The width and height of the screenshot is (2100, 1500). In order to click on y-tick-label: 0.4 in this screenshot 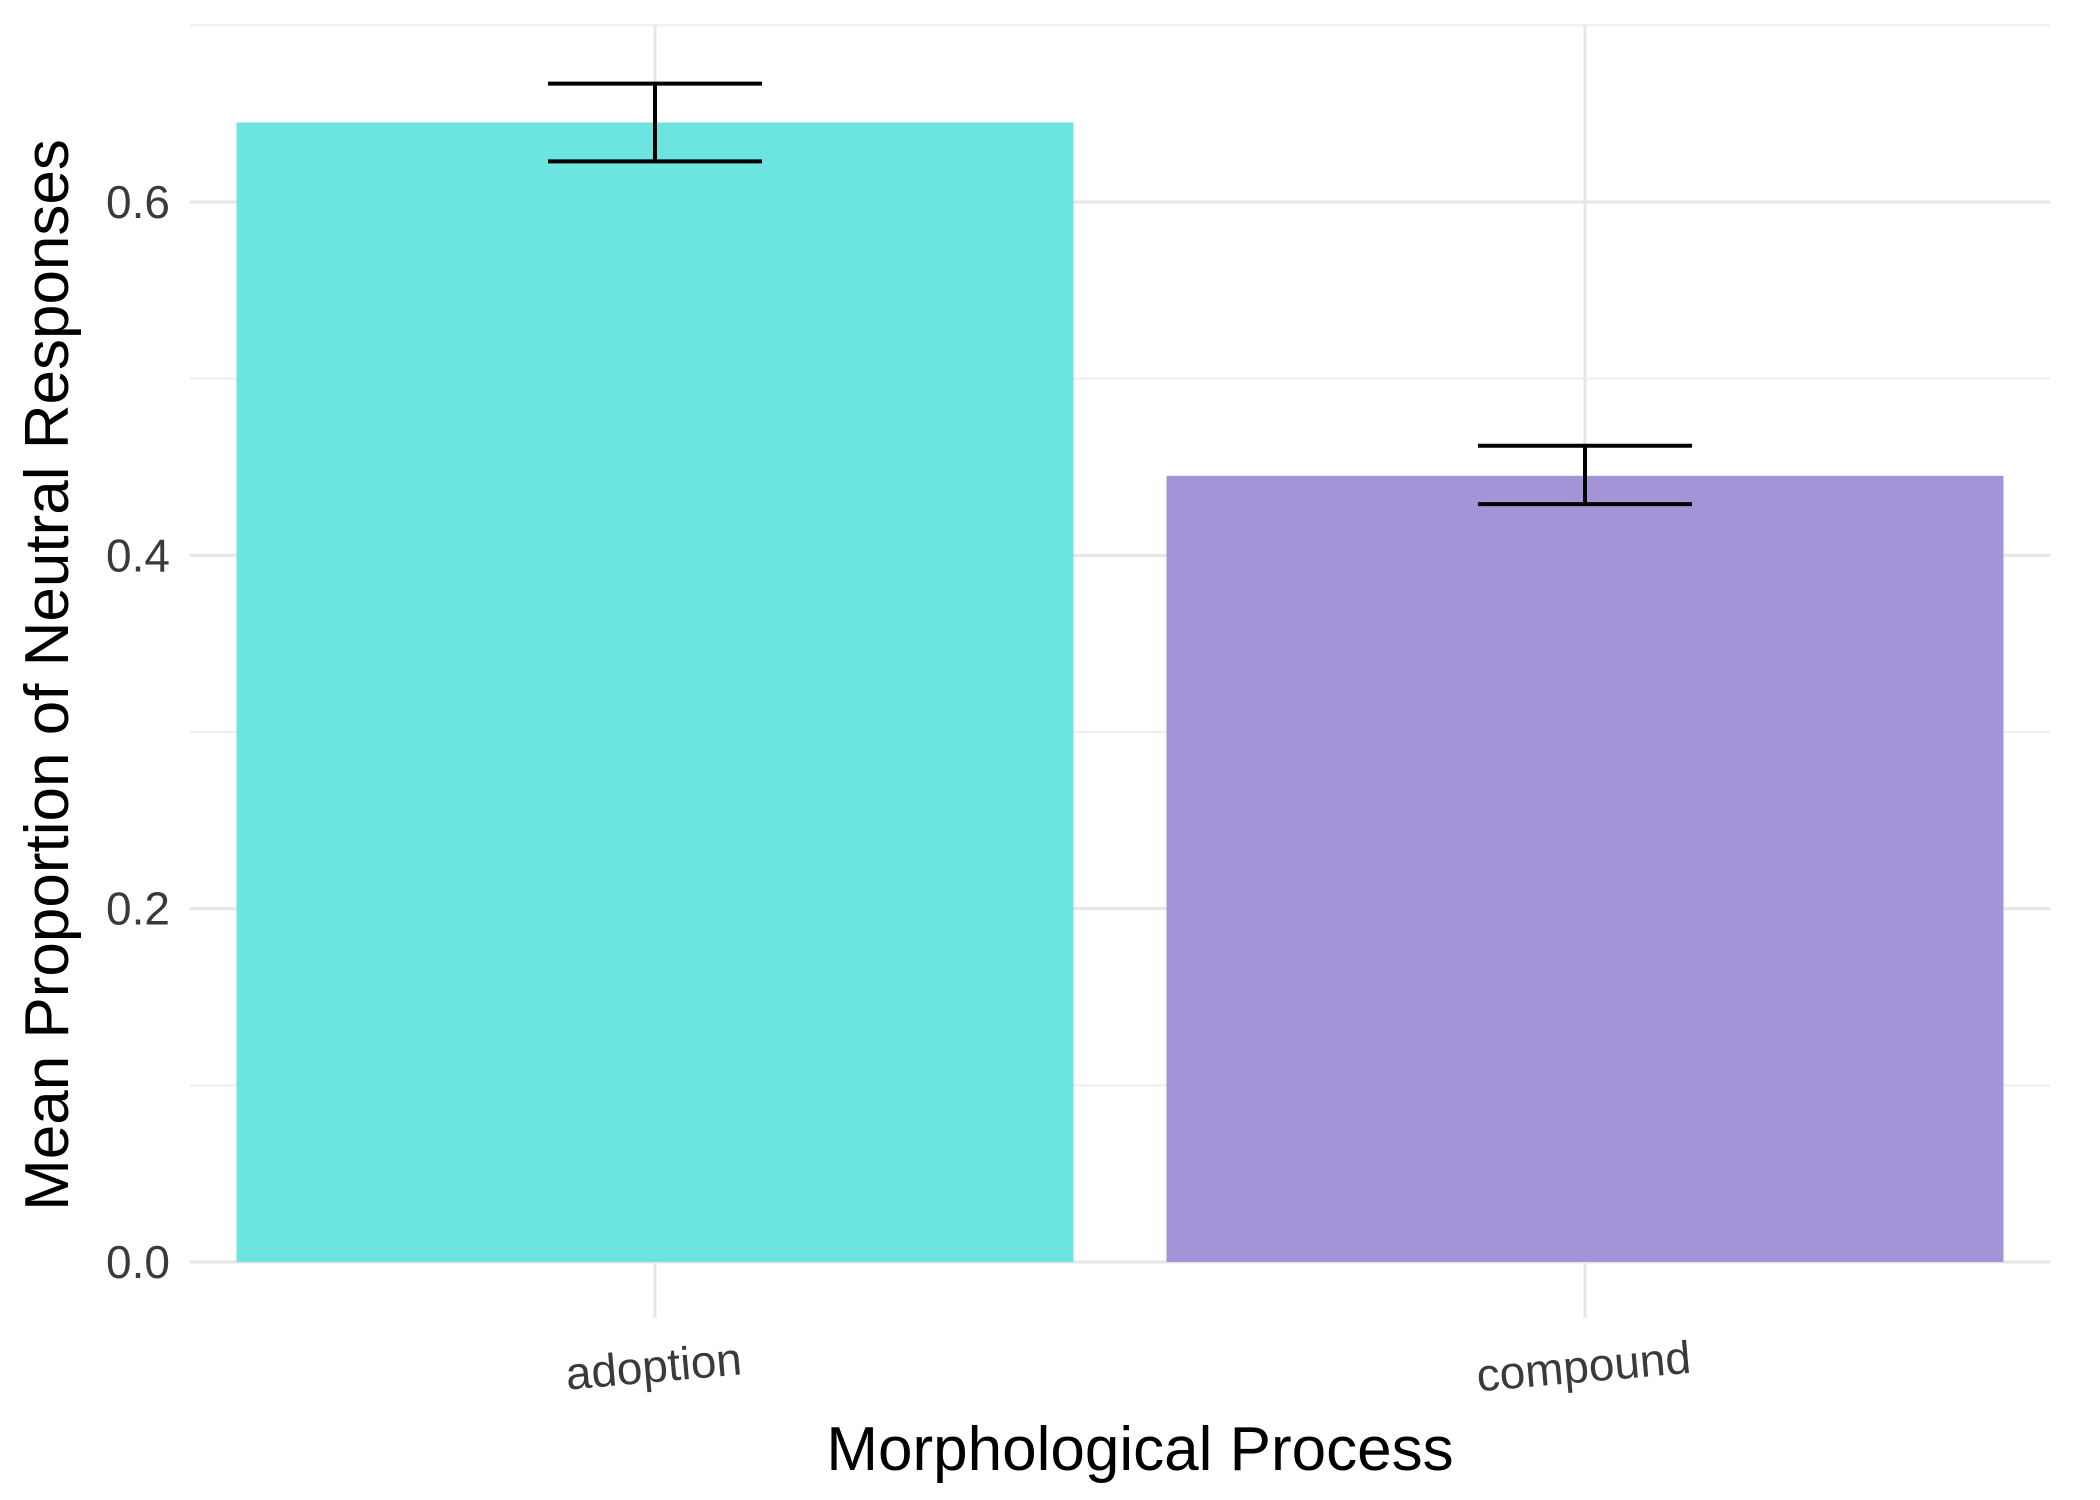, I will do `click(138, 555)`.